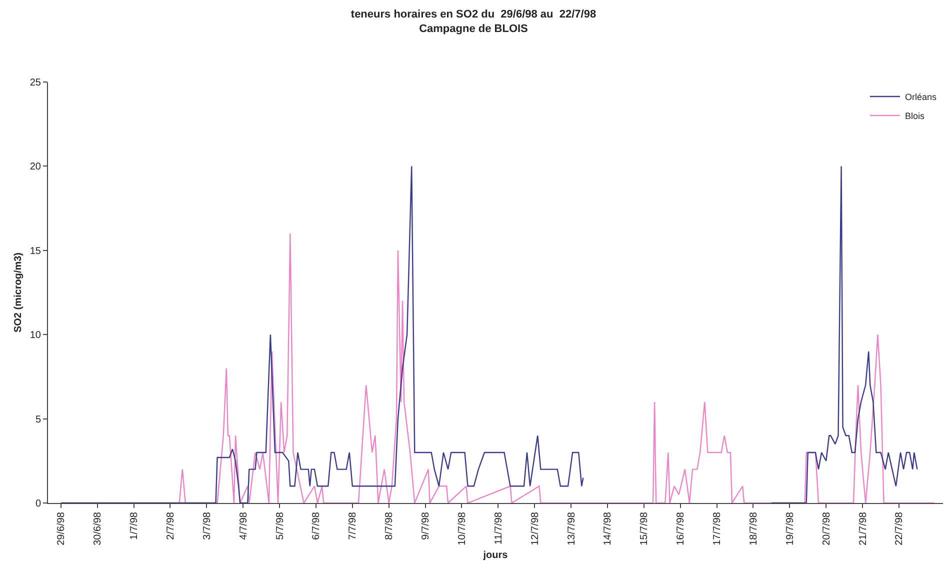  What do you see at coordinates (718, 529) in the screenshot?
I see `x-tick-label: 17/7/98` at bounding box center [718, 529].